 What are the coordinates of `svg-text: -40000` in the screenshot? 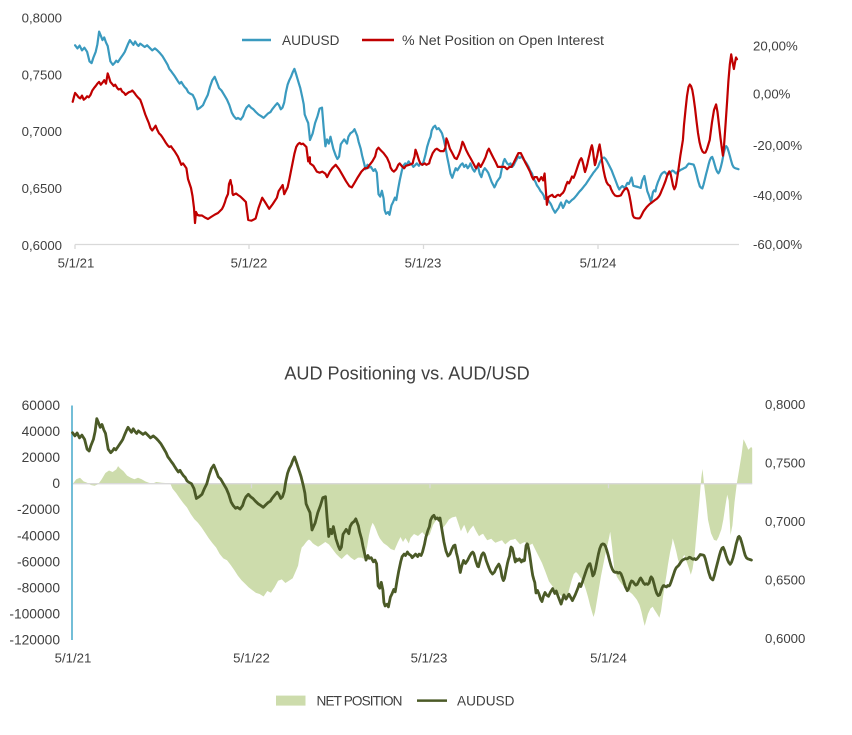 It's located at (38, 535).